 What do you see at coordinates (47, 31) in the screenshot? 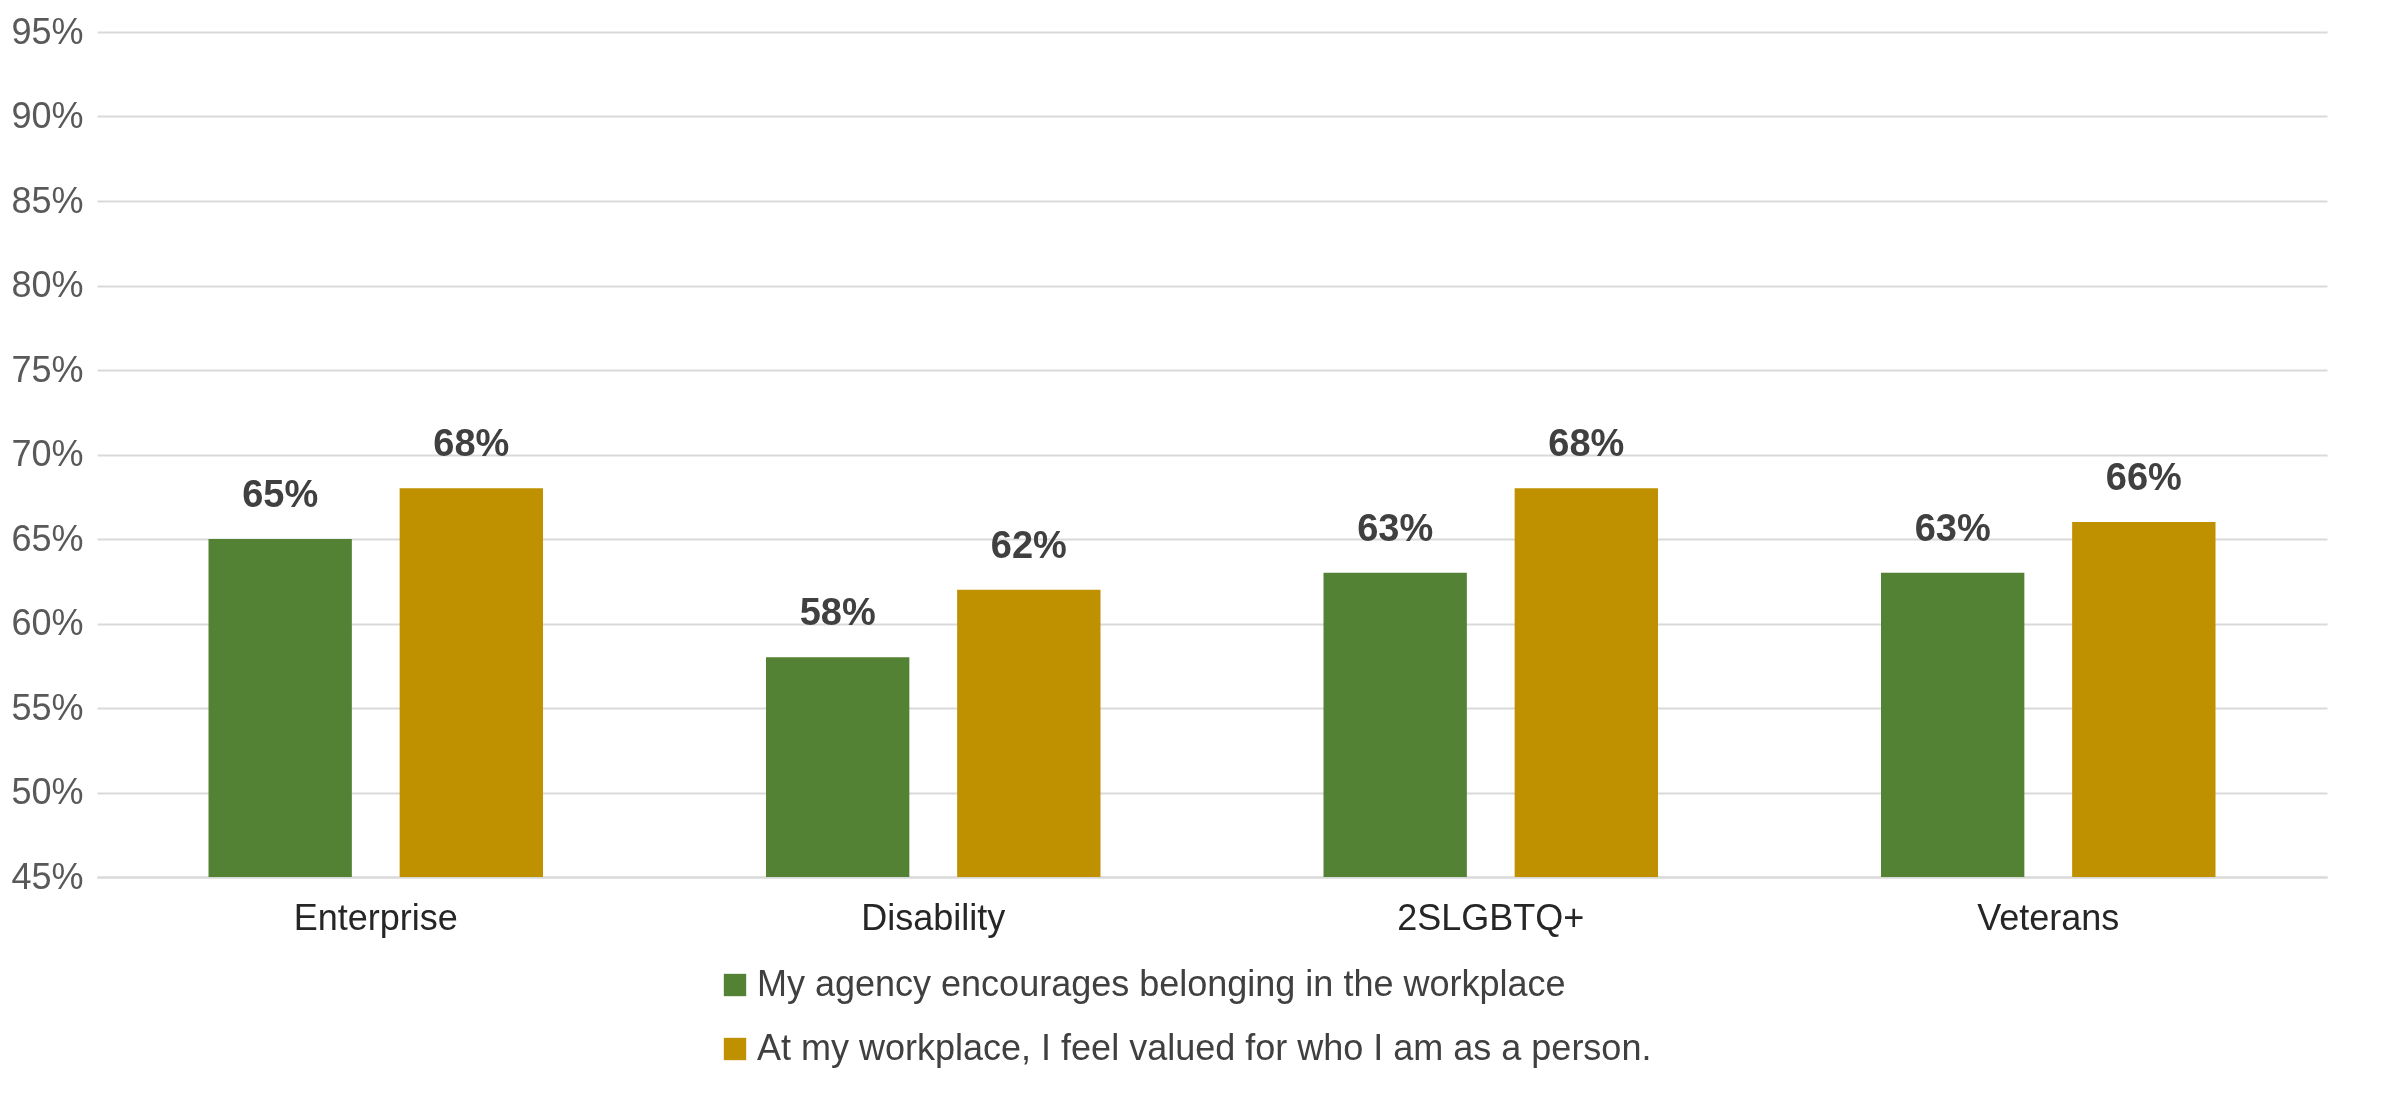
I see `y-tick-label: 95%` at bounding box center [47, 31].